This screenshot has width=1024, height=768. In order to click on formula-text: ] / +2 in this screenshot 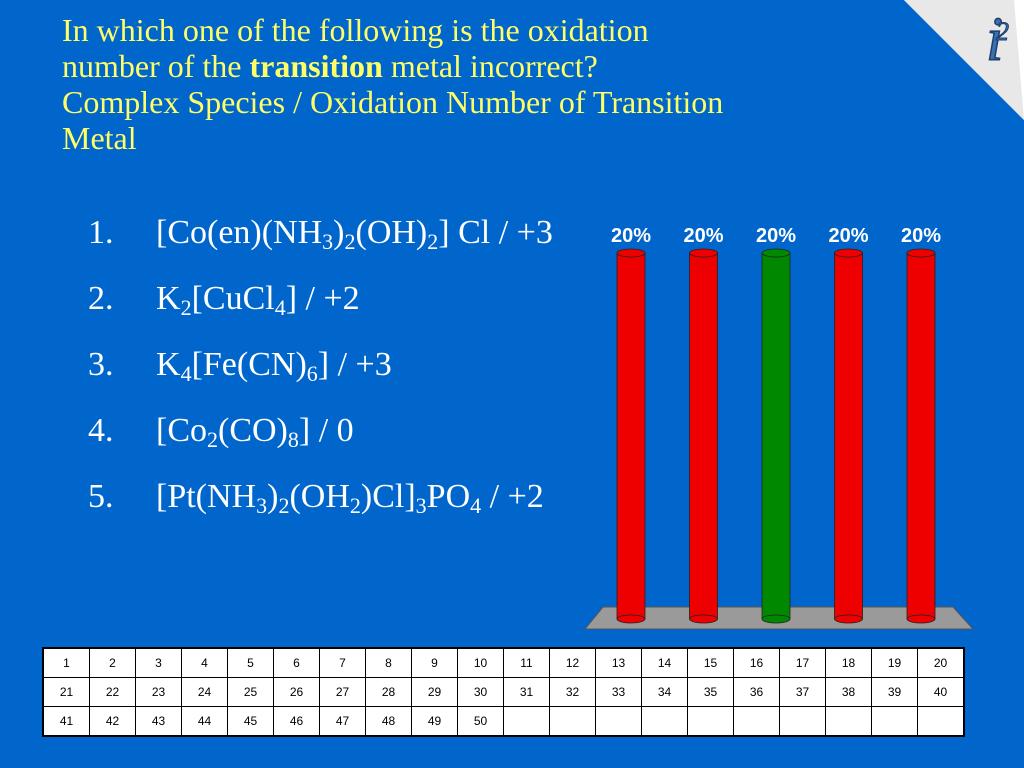, I will do `click(322, 298)`.